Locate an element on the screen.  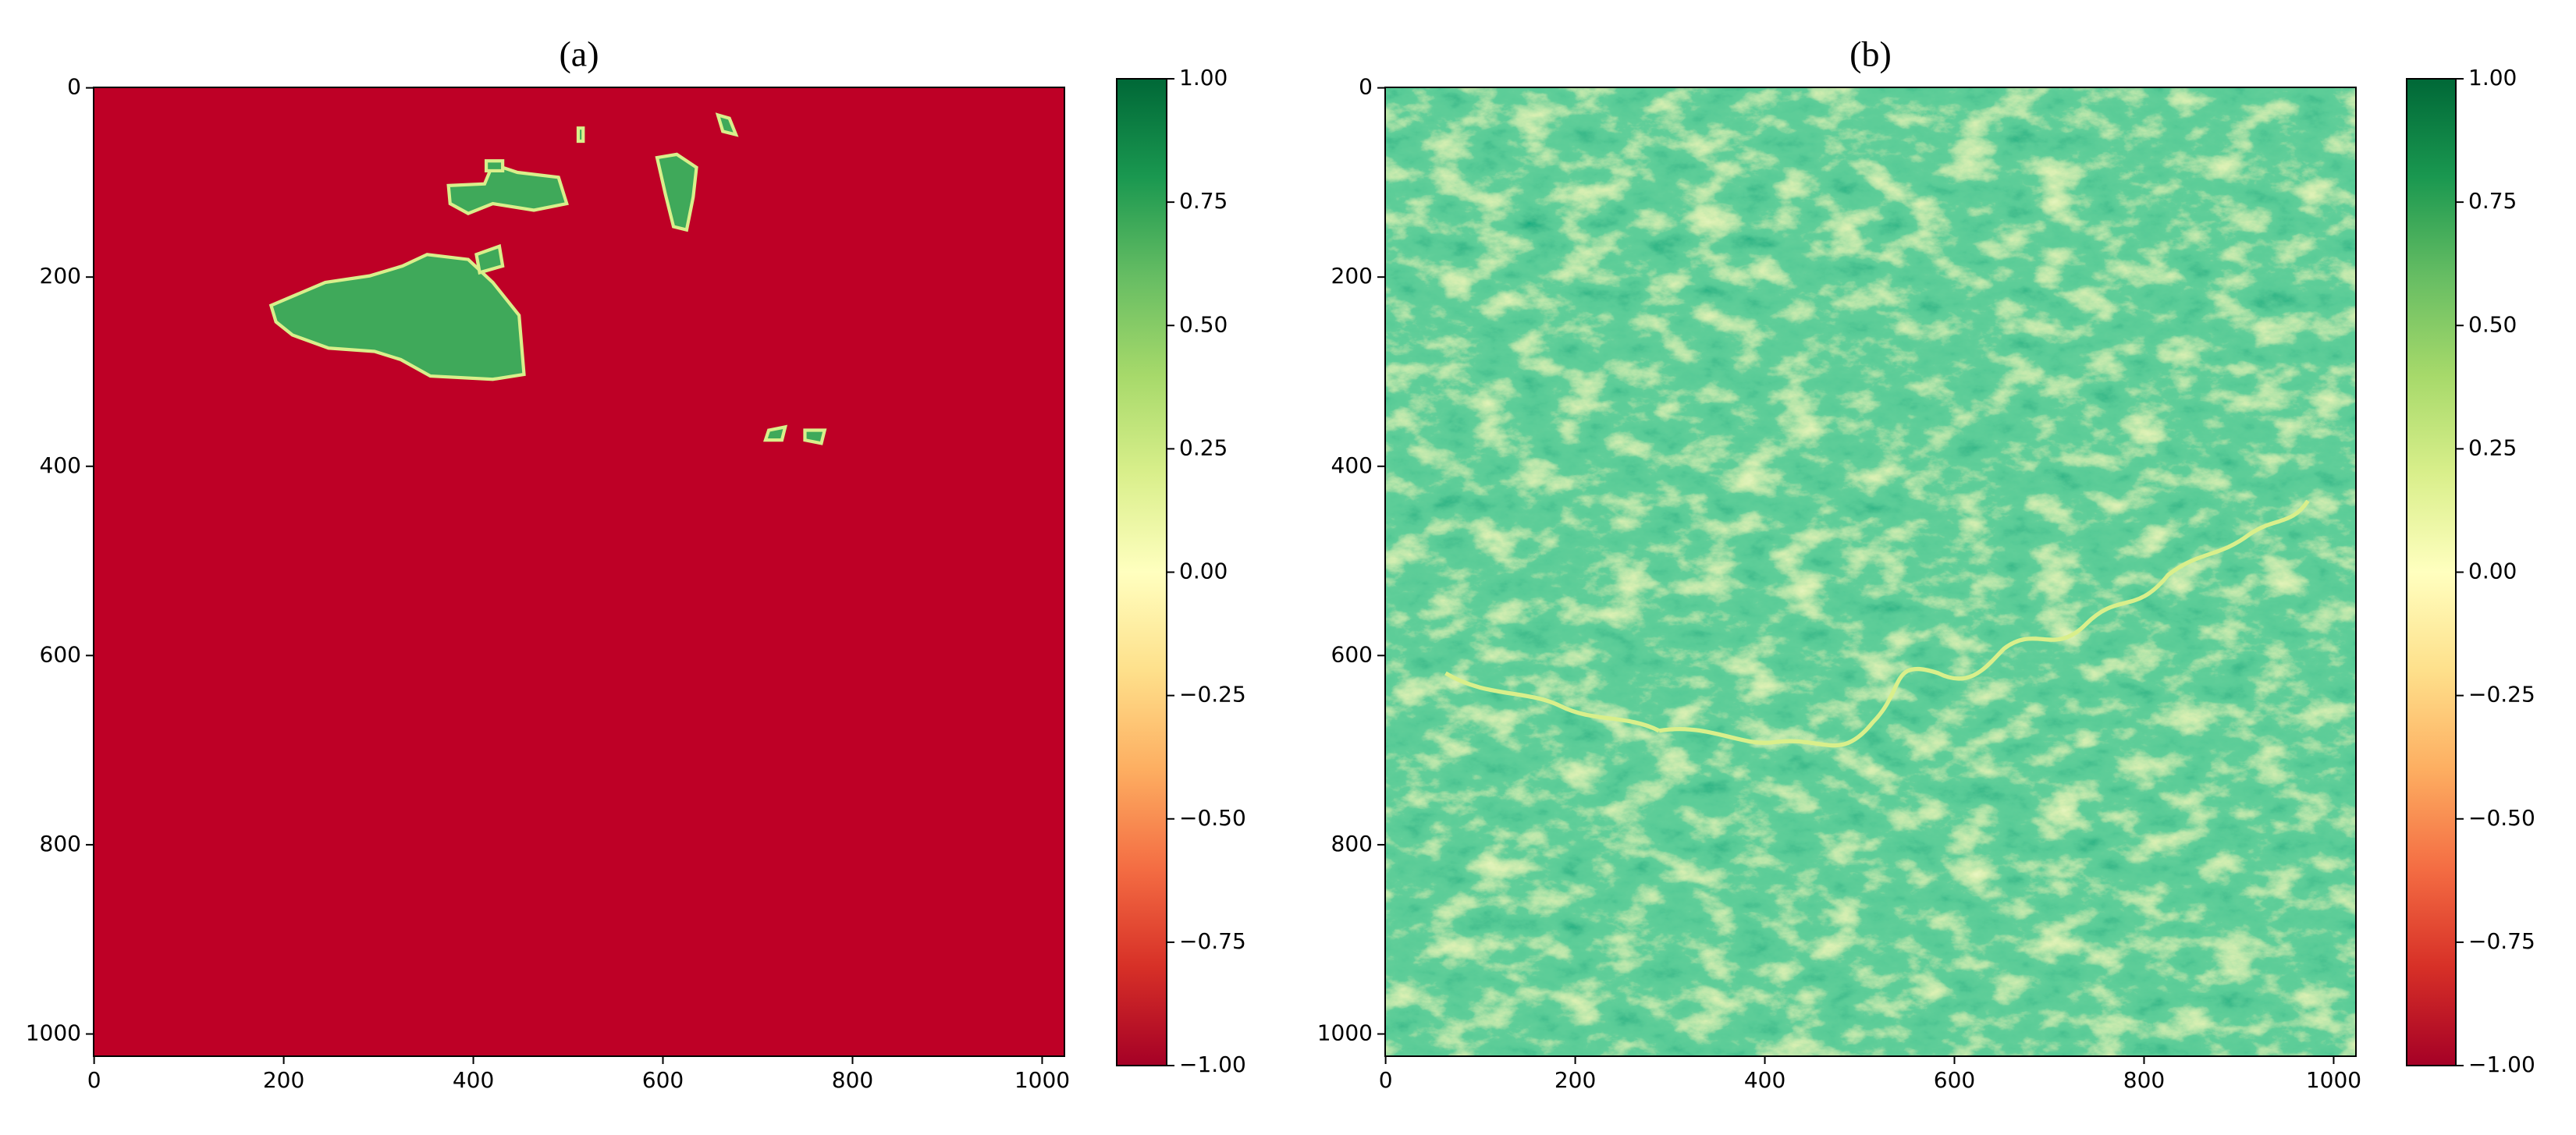
chart-title: (a) is located at coordinates (579, 54).